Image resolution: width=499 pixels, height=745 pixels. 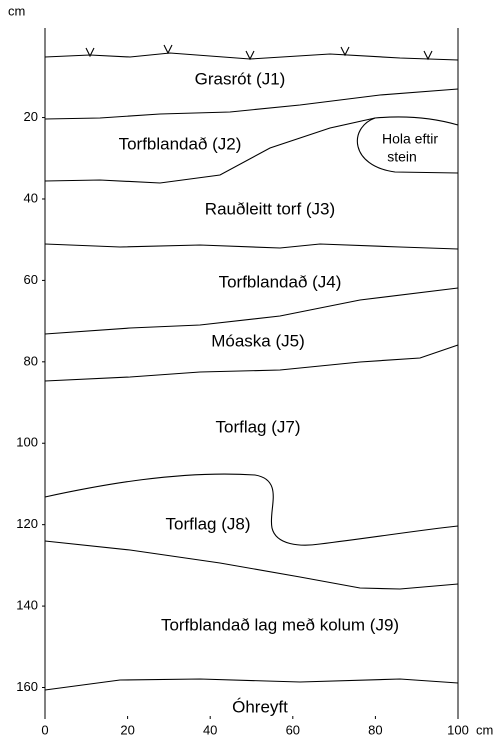 What do you see at coordinates (280, 281) in the screenshot?
I see `layer-label: Torfblandað (J4)` at bounding box center [280, 281].